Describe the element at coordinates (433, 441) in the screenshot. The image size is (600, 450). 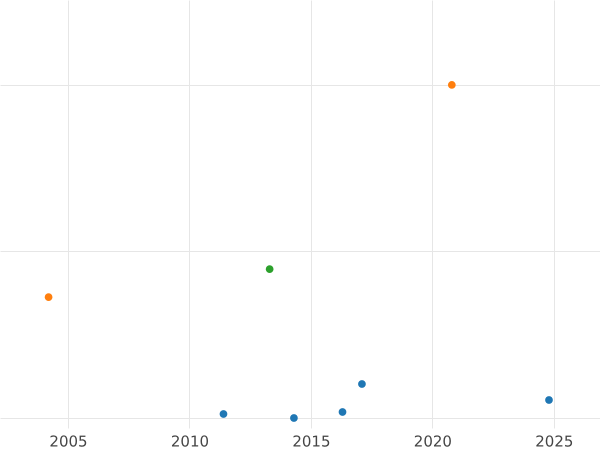
I see `x-tick-label: 2020` at that location.